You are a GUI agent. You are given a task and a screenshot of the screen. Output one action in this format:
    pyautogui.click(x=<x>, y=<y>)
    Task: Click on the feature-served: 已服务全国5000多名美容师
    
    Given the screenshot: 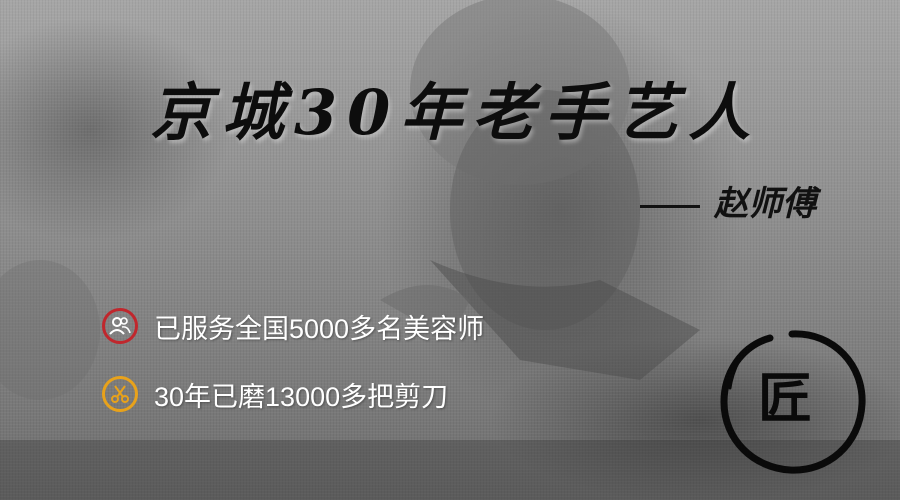 What is the action you would take?
    pyautogui.click(x=293, y=326)
    